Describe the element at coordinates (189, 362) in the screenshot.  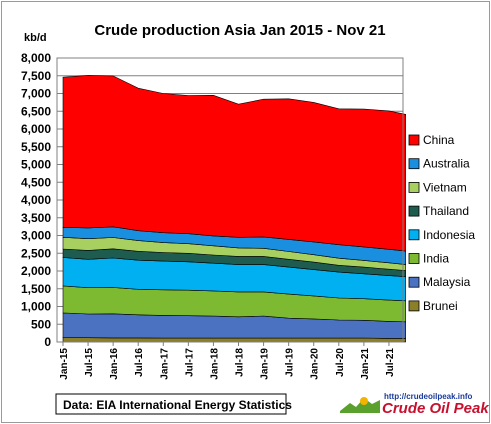
I see `x-tick-label: Jul-17` at that location.